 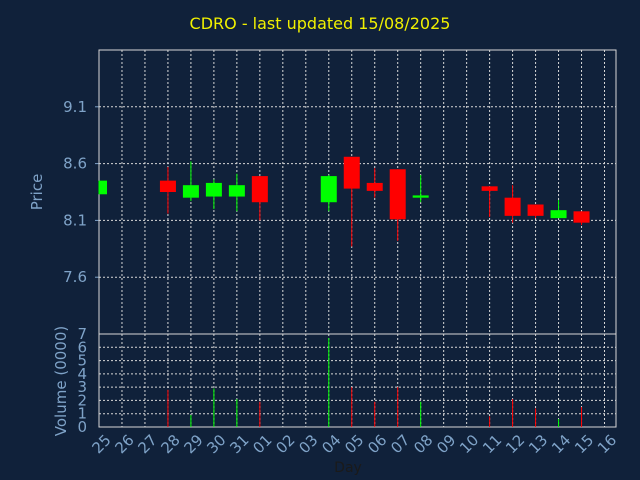 I want to click on chart-title: CDRO - last updated 15/08/2025, so click(x=320, y=23).